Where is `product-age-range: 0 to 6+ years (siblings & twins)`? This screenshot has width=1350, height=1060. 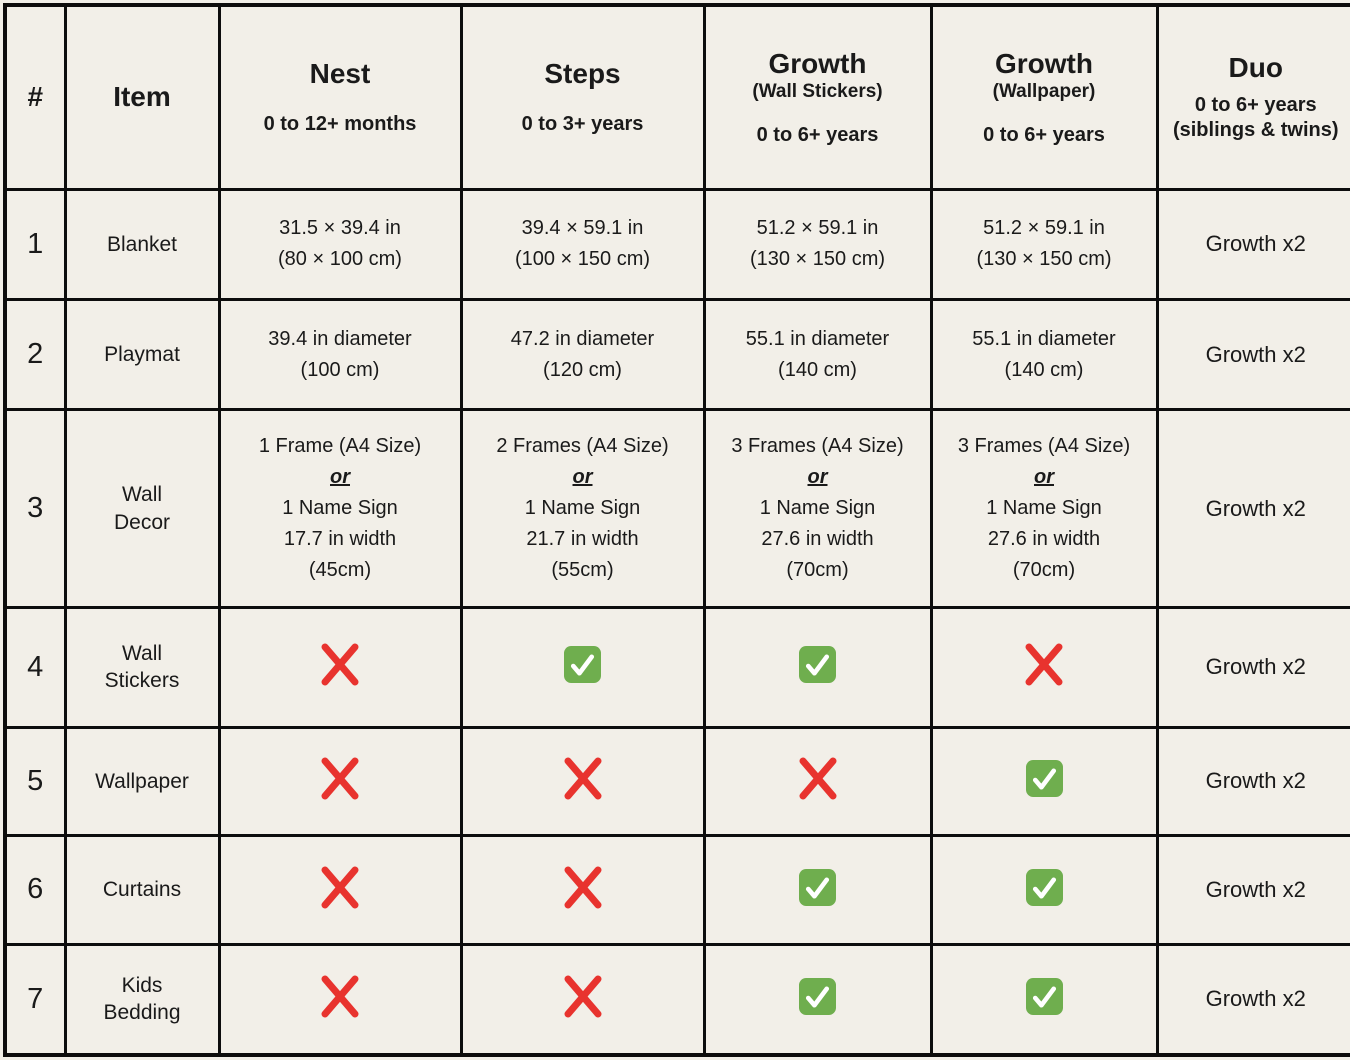 product-age-range: 0 to 6+ years (siblings & twins) is located at coordinates (1255, 117).